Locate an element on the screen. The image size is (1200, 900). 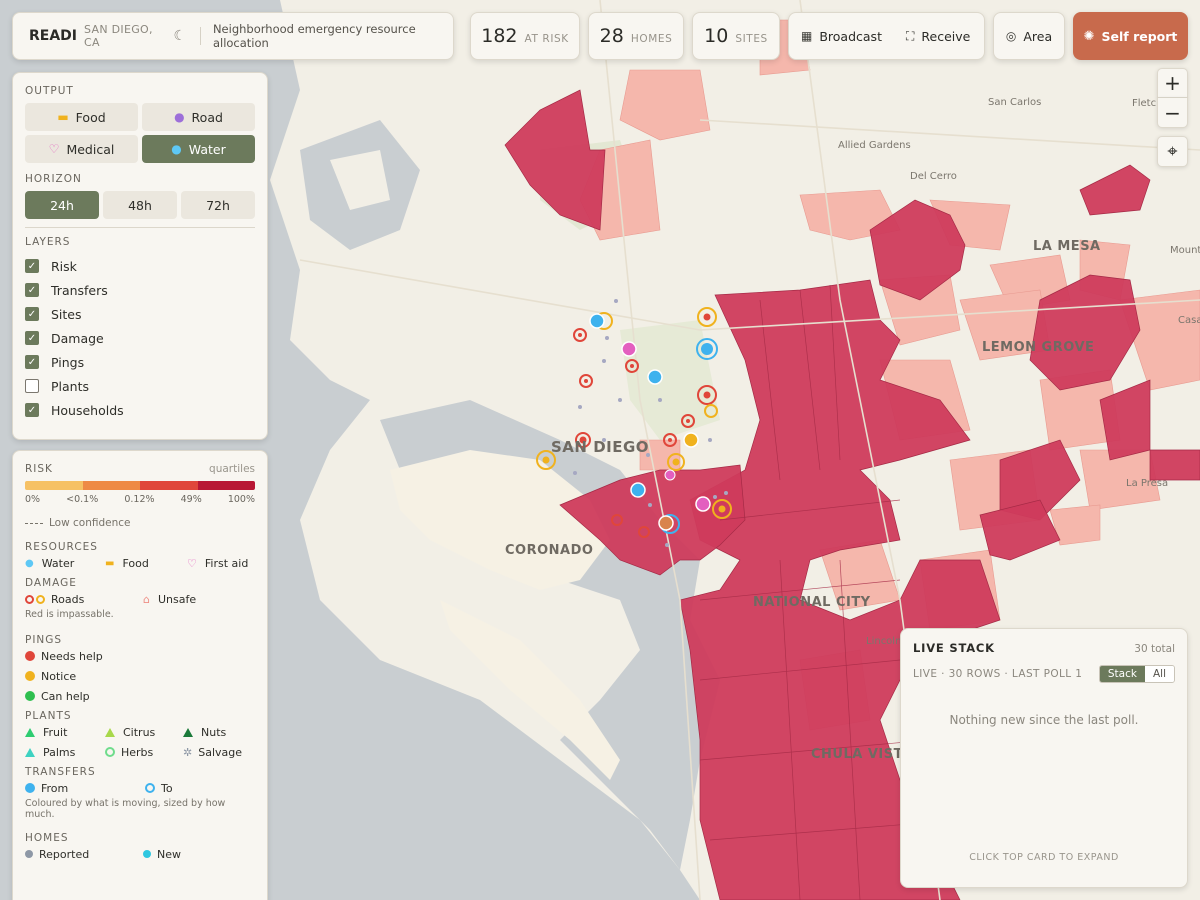
layer-risk-label: Risk is located at coordinates (64, 266).